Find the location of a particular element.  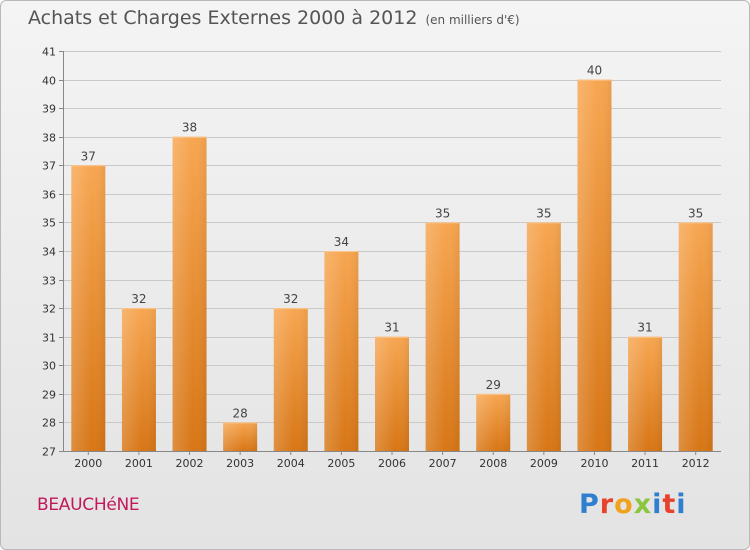

y-tick-label: 28 is located at coordinates (49, 423).